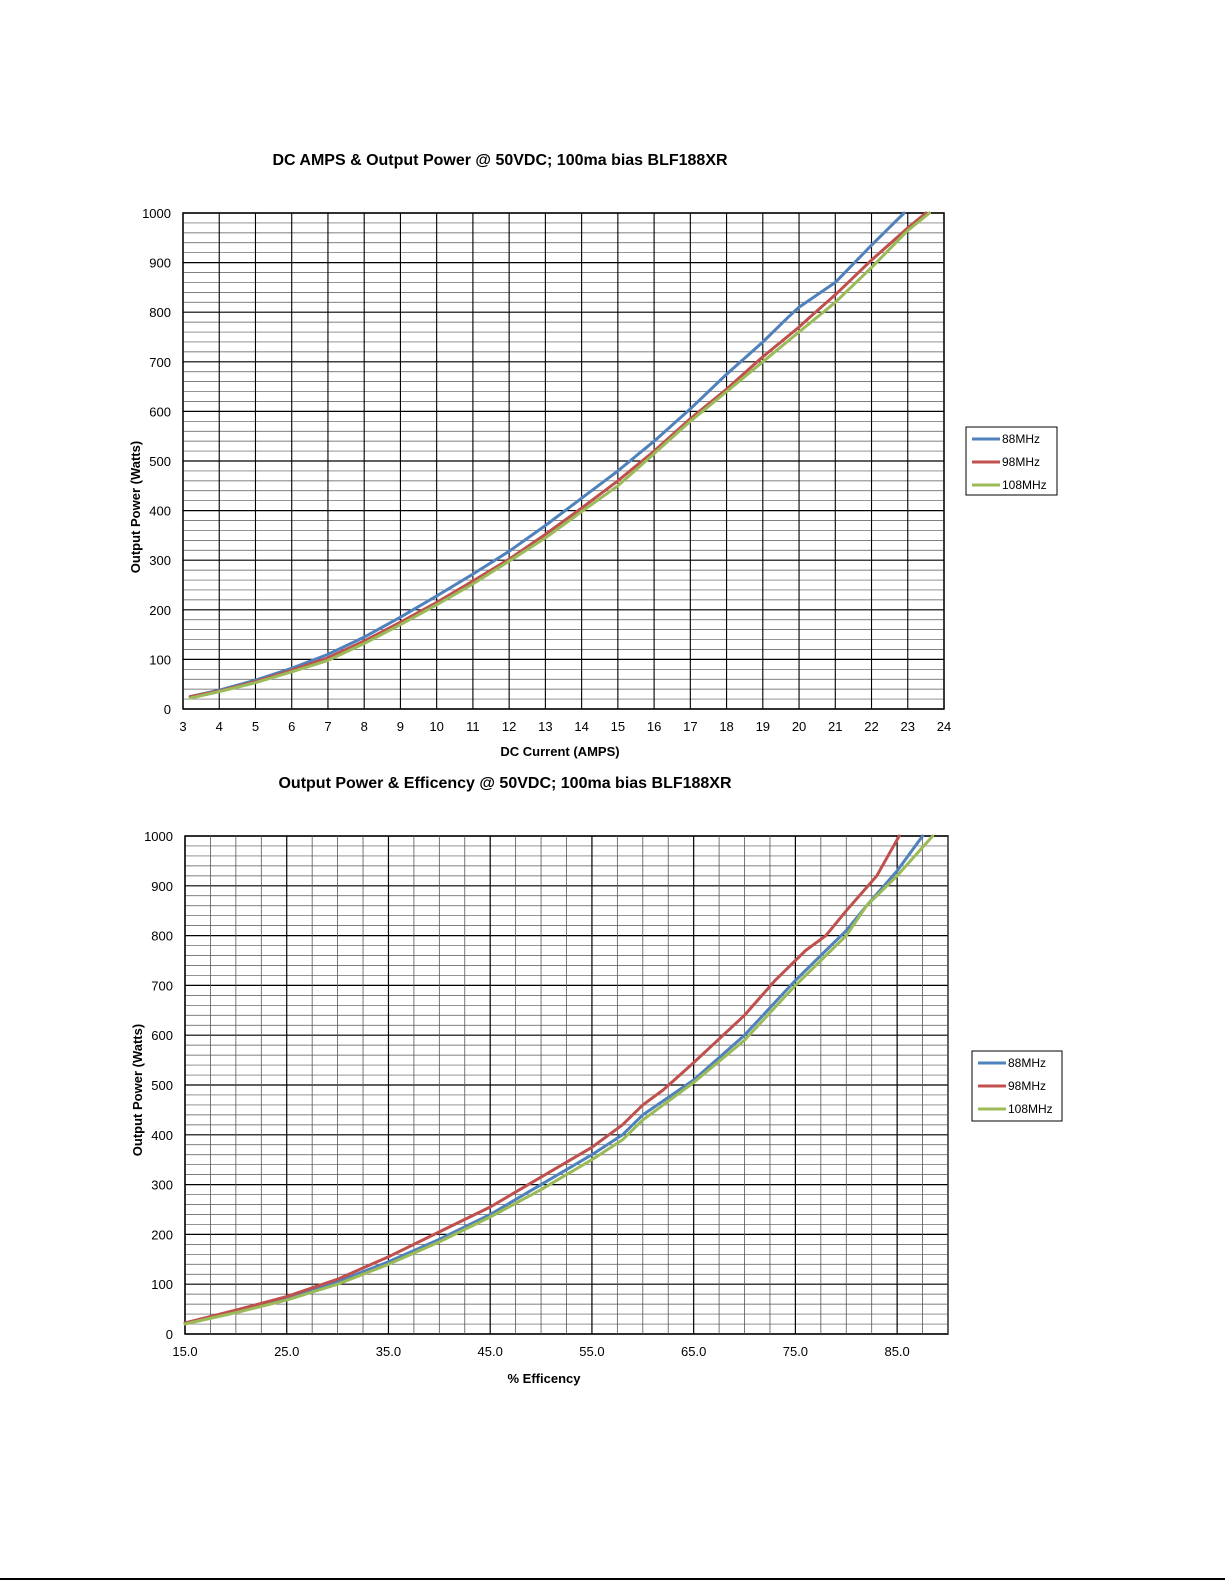  Describe the element at coordinates (690, 726) in the screenshot. I see `x-tick-label: 17` at that location.